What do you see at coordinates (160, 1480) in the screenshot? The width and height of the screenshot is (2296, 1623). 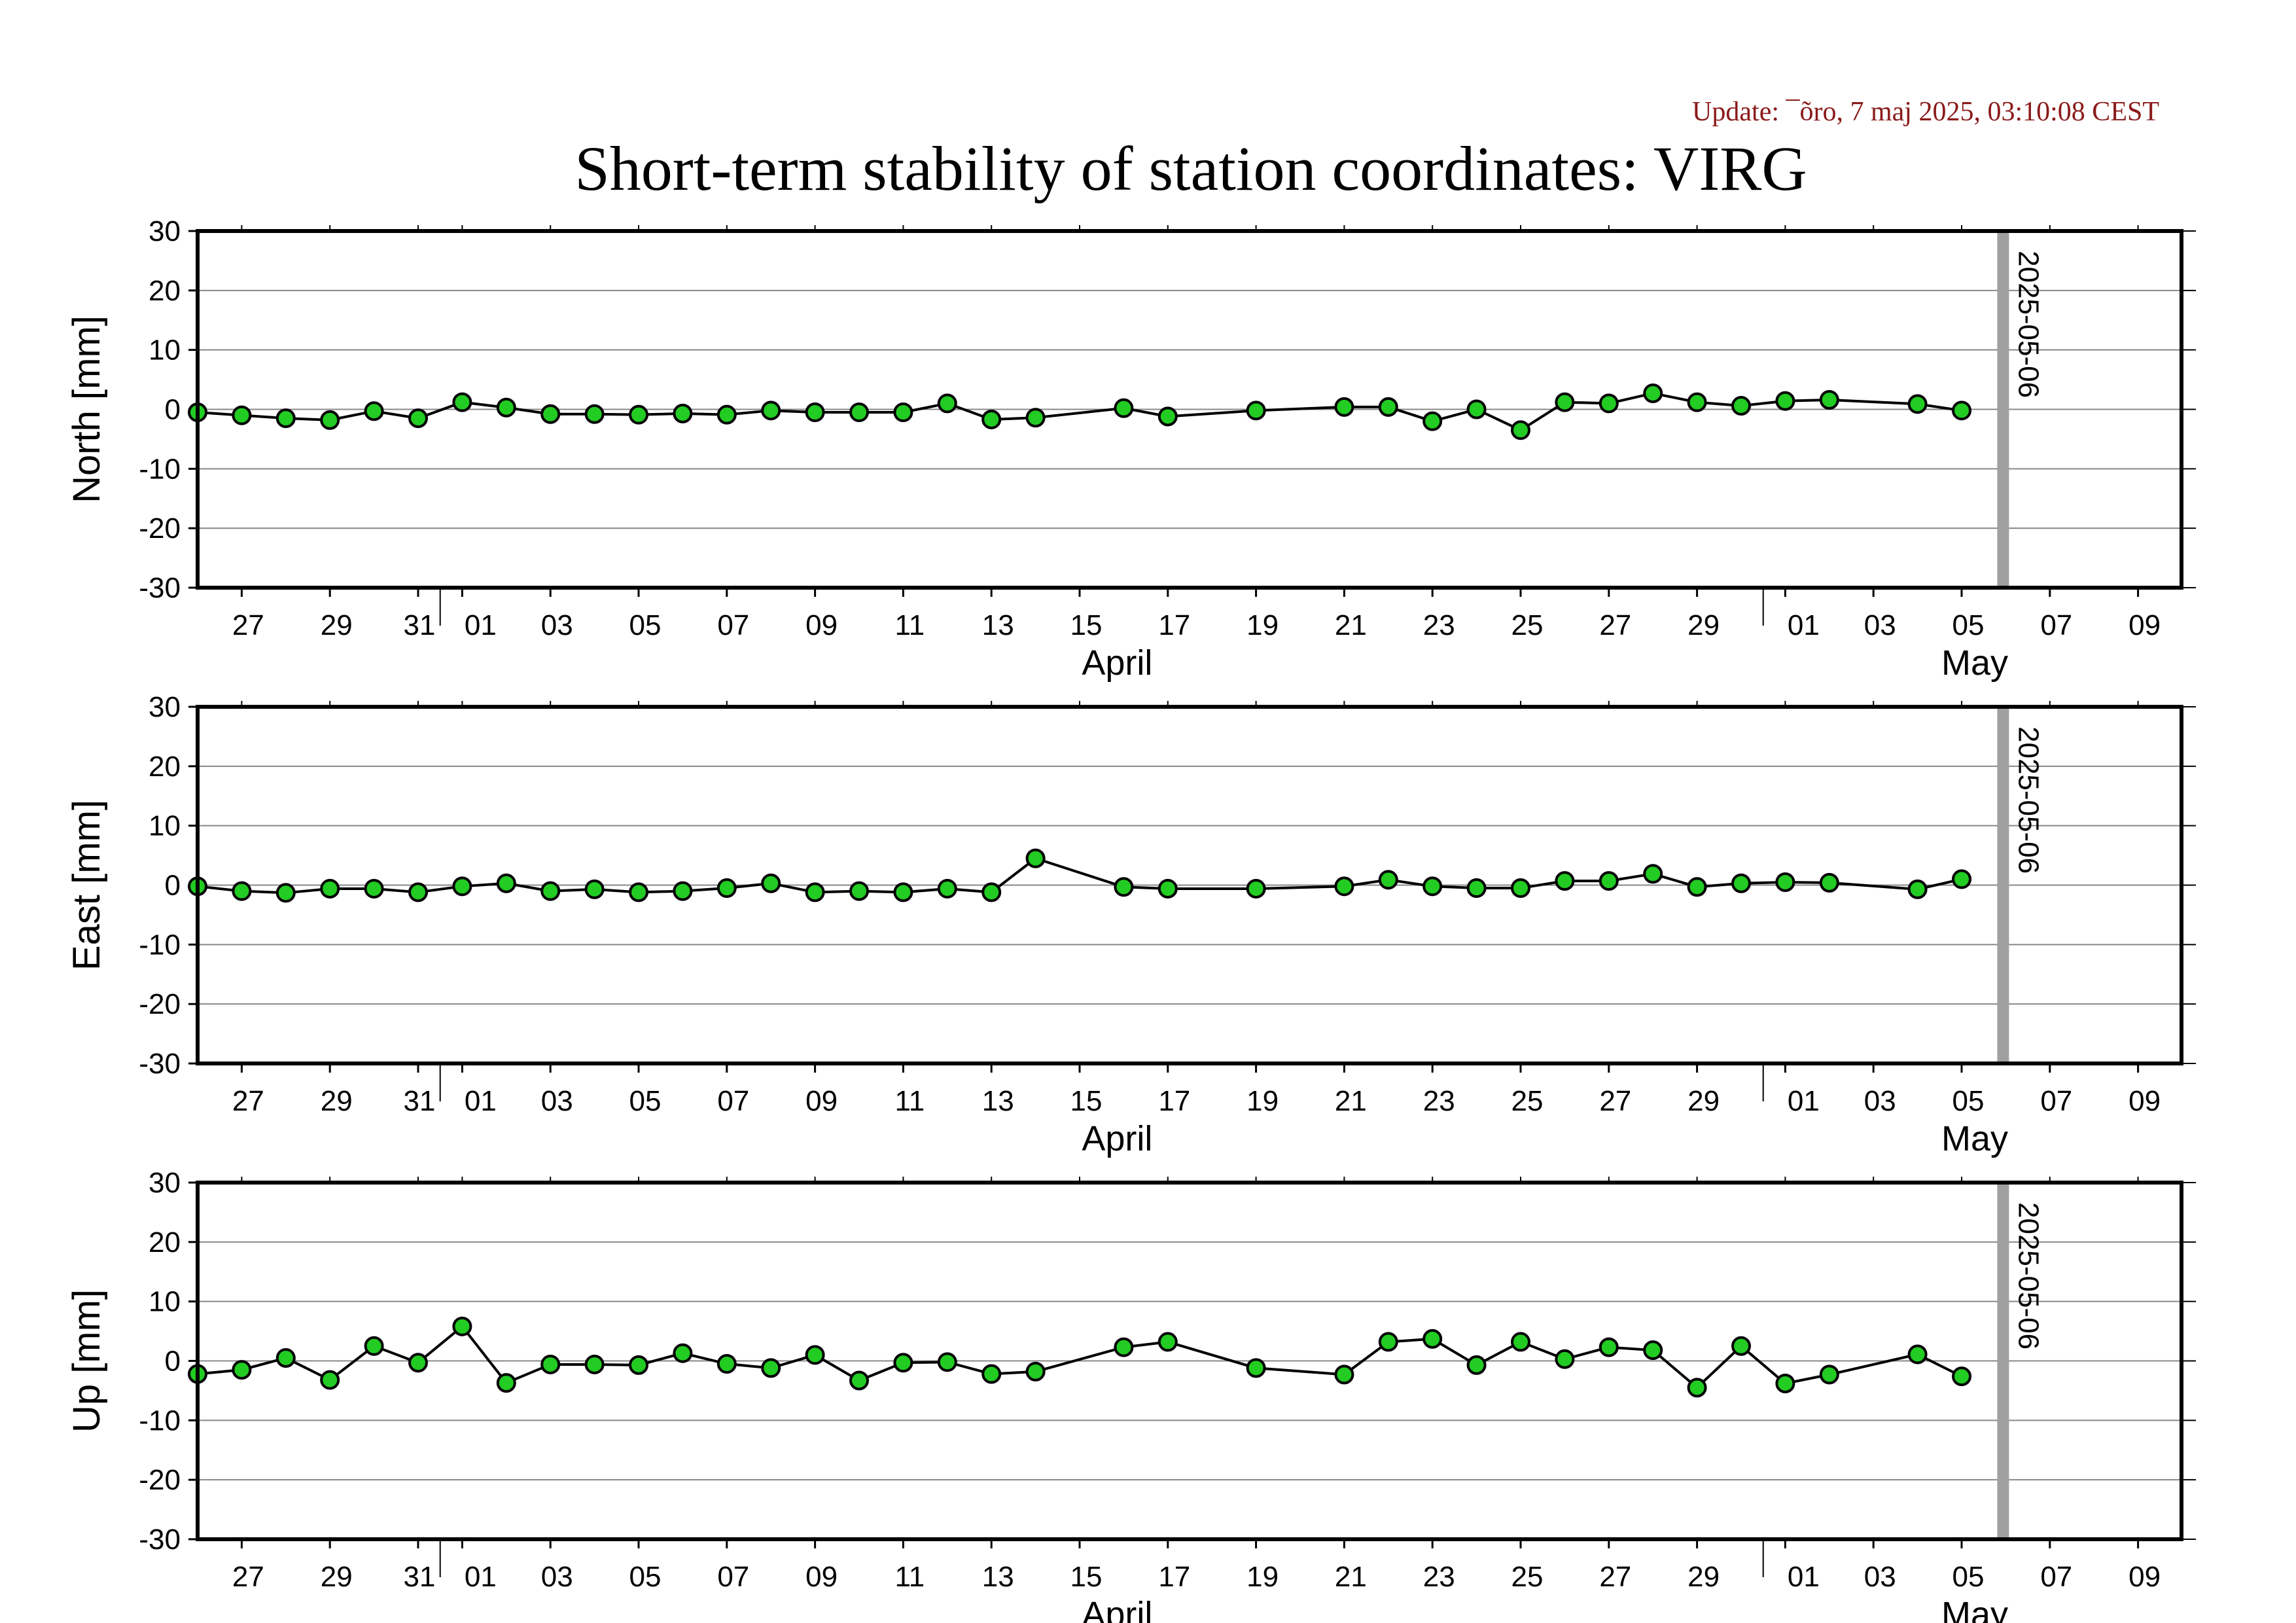 I see `y-tick-label: -20` at bounding box center [160, 1480].